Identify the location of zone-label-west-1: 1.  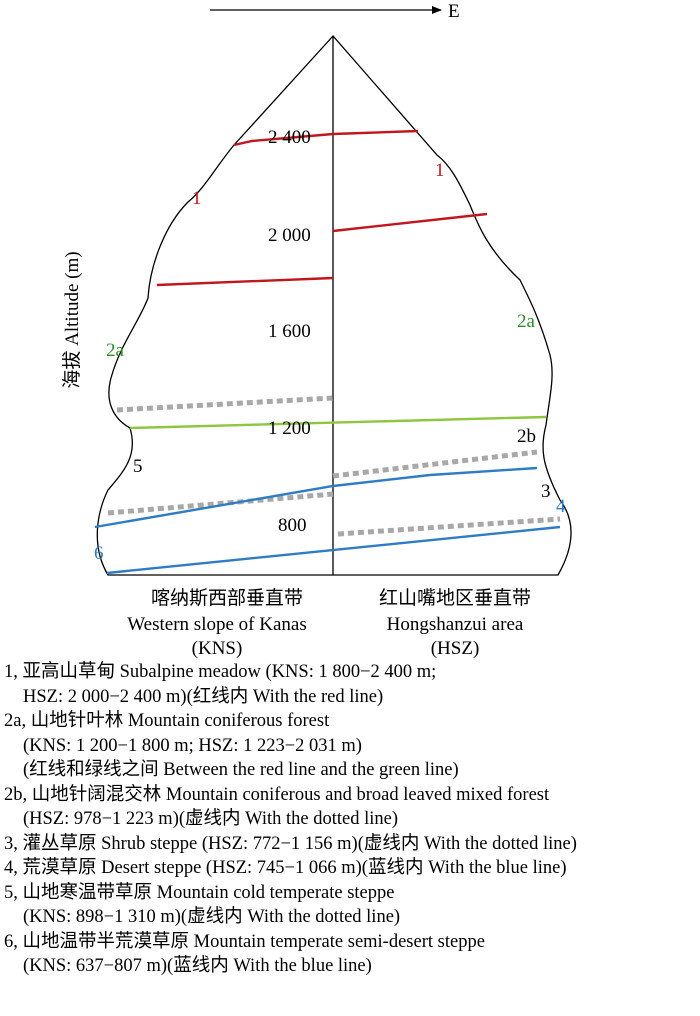
(197, 198).